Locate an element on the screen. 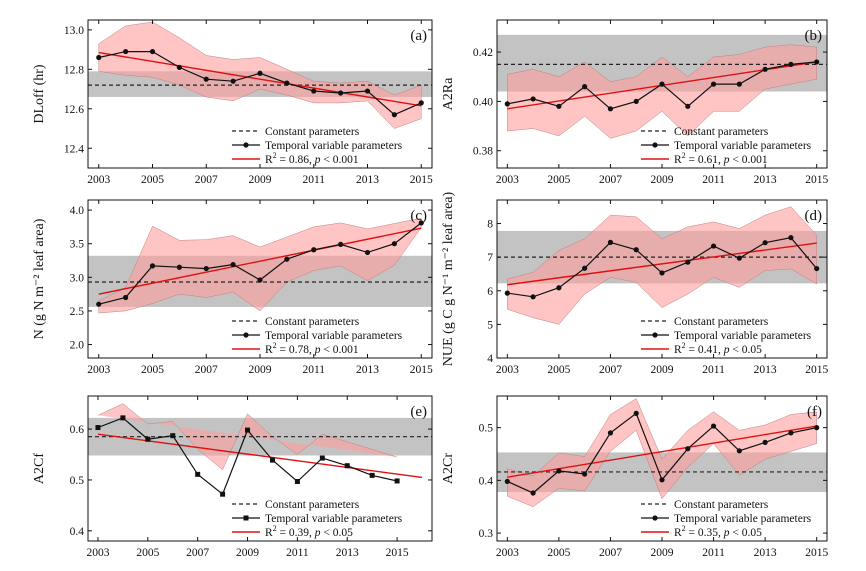 The width and height of the screenshot is (866, 571). y-tick-label: 0.42 is located at coordinates (483, 53).